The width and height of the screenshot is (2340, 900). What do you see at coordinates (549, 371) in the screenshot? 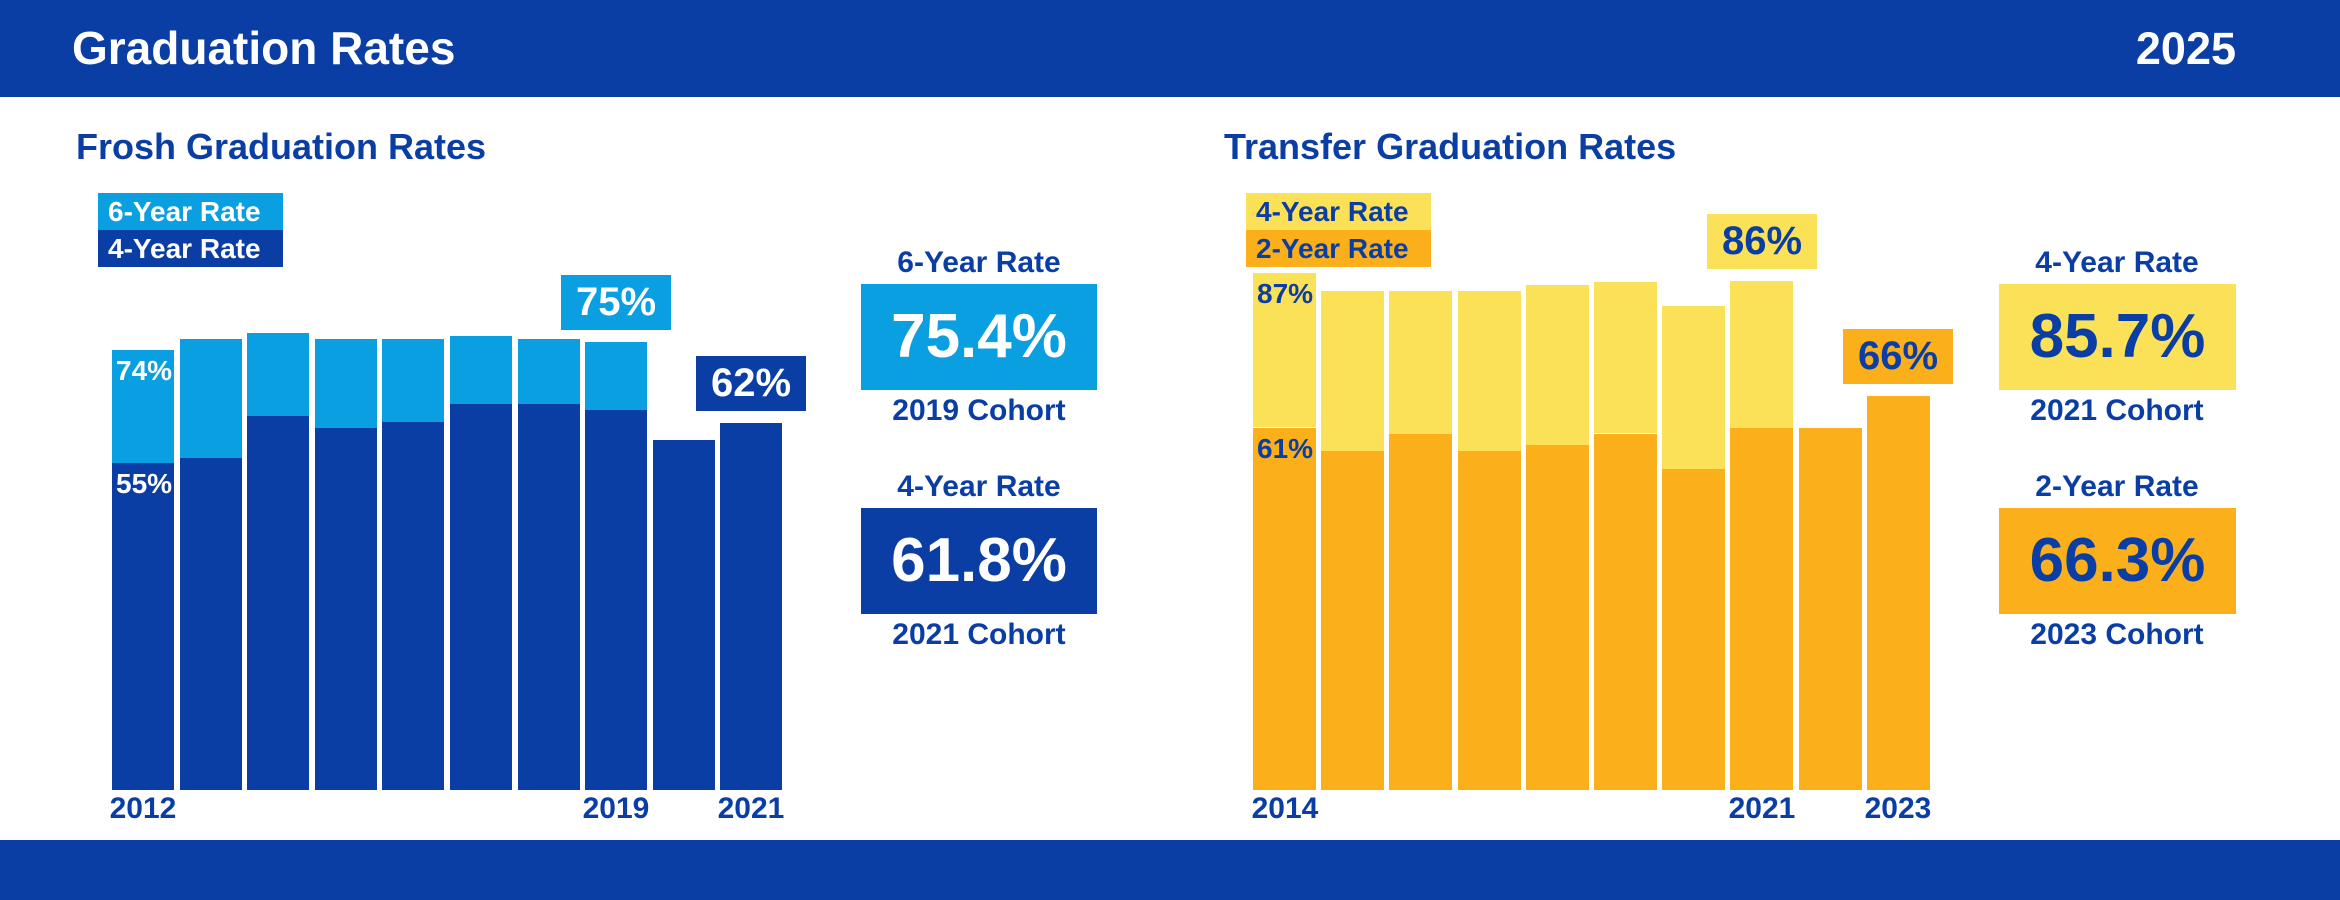
I see `bar-2018-6-Year Rate` at bounding box center [549, 371].